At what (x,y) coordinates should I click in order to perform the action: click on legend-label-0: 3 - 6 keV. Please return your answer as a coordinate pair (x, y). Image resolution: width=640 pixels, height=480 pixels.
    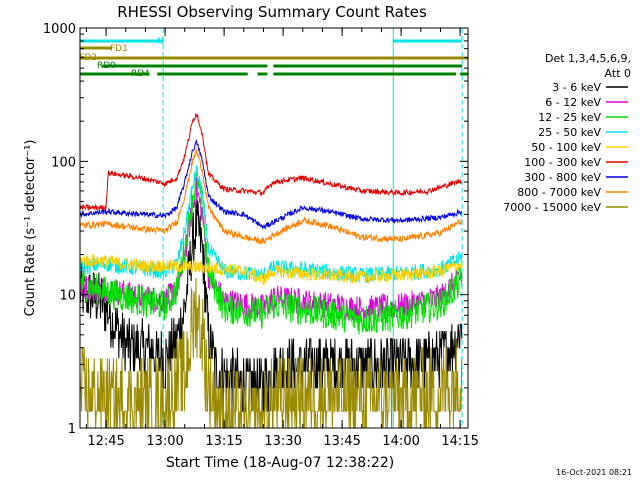
    Looking at the image, I should click on (576, 87).